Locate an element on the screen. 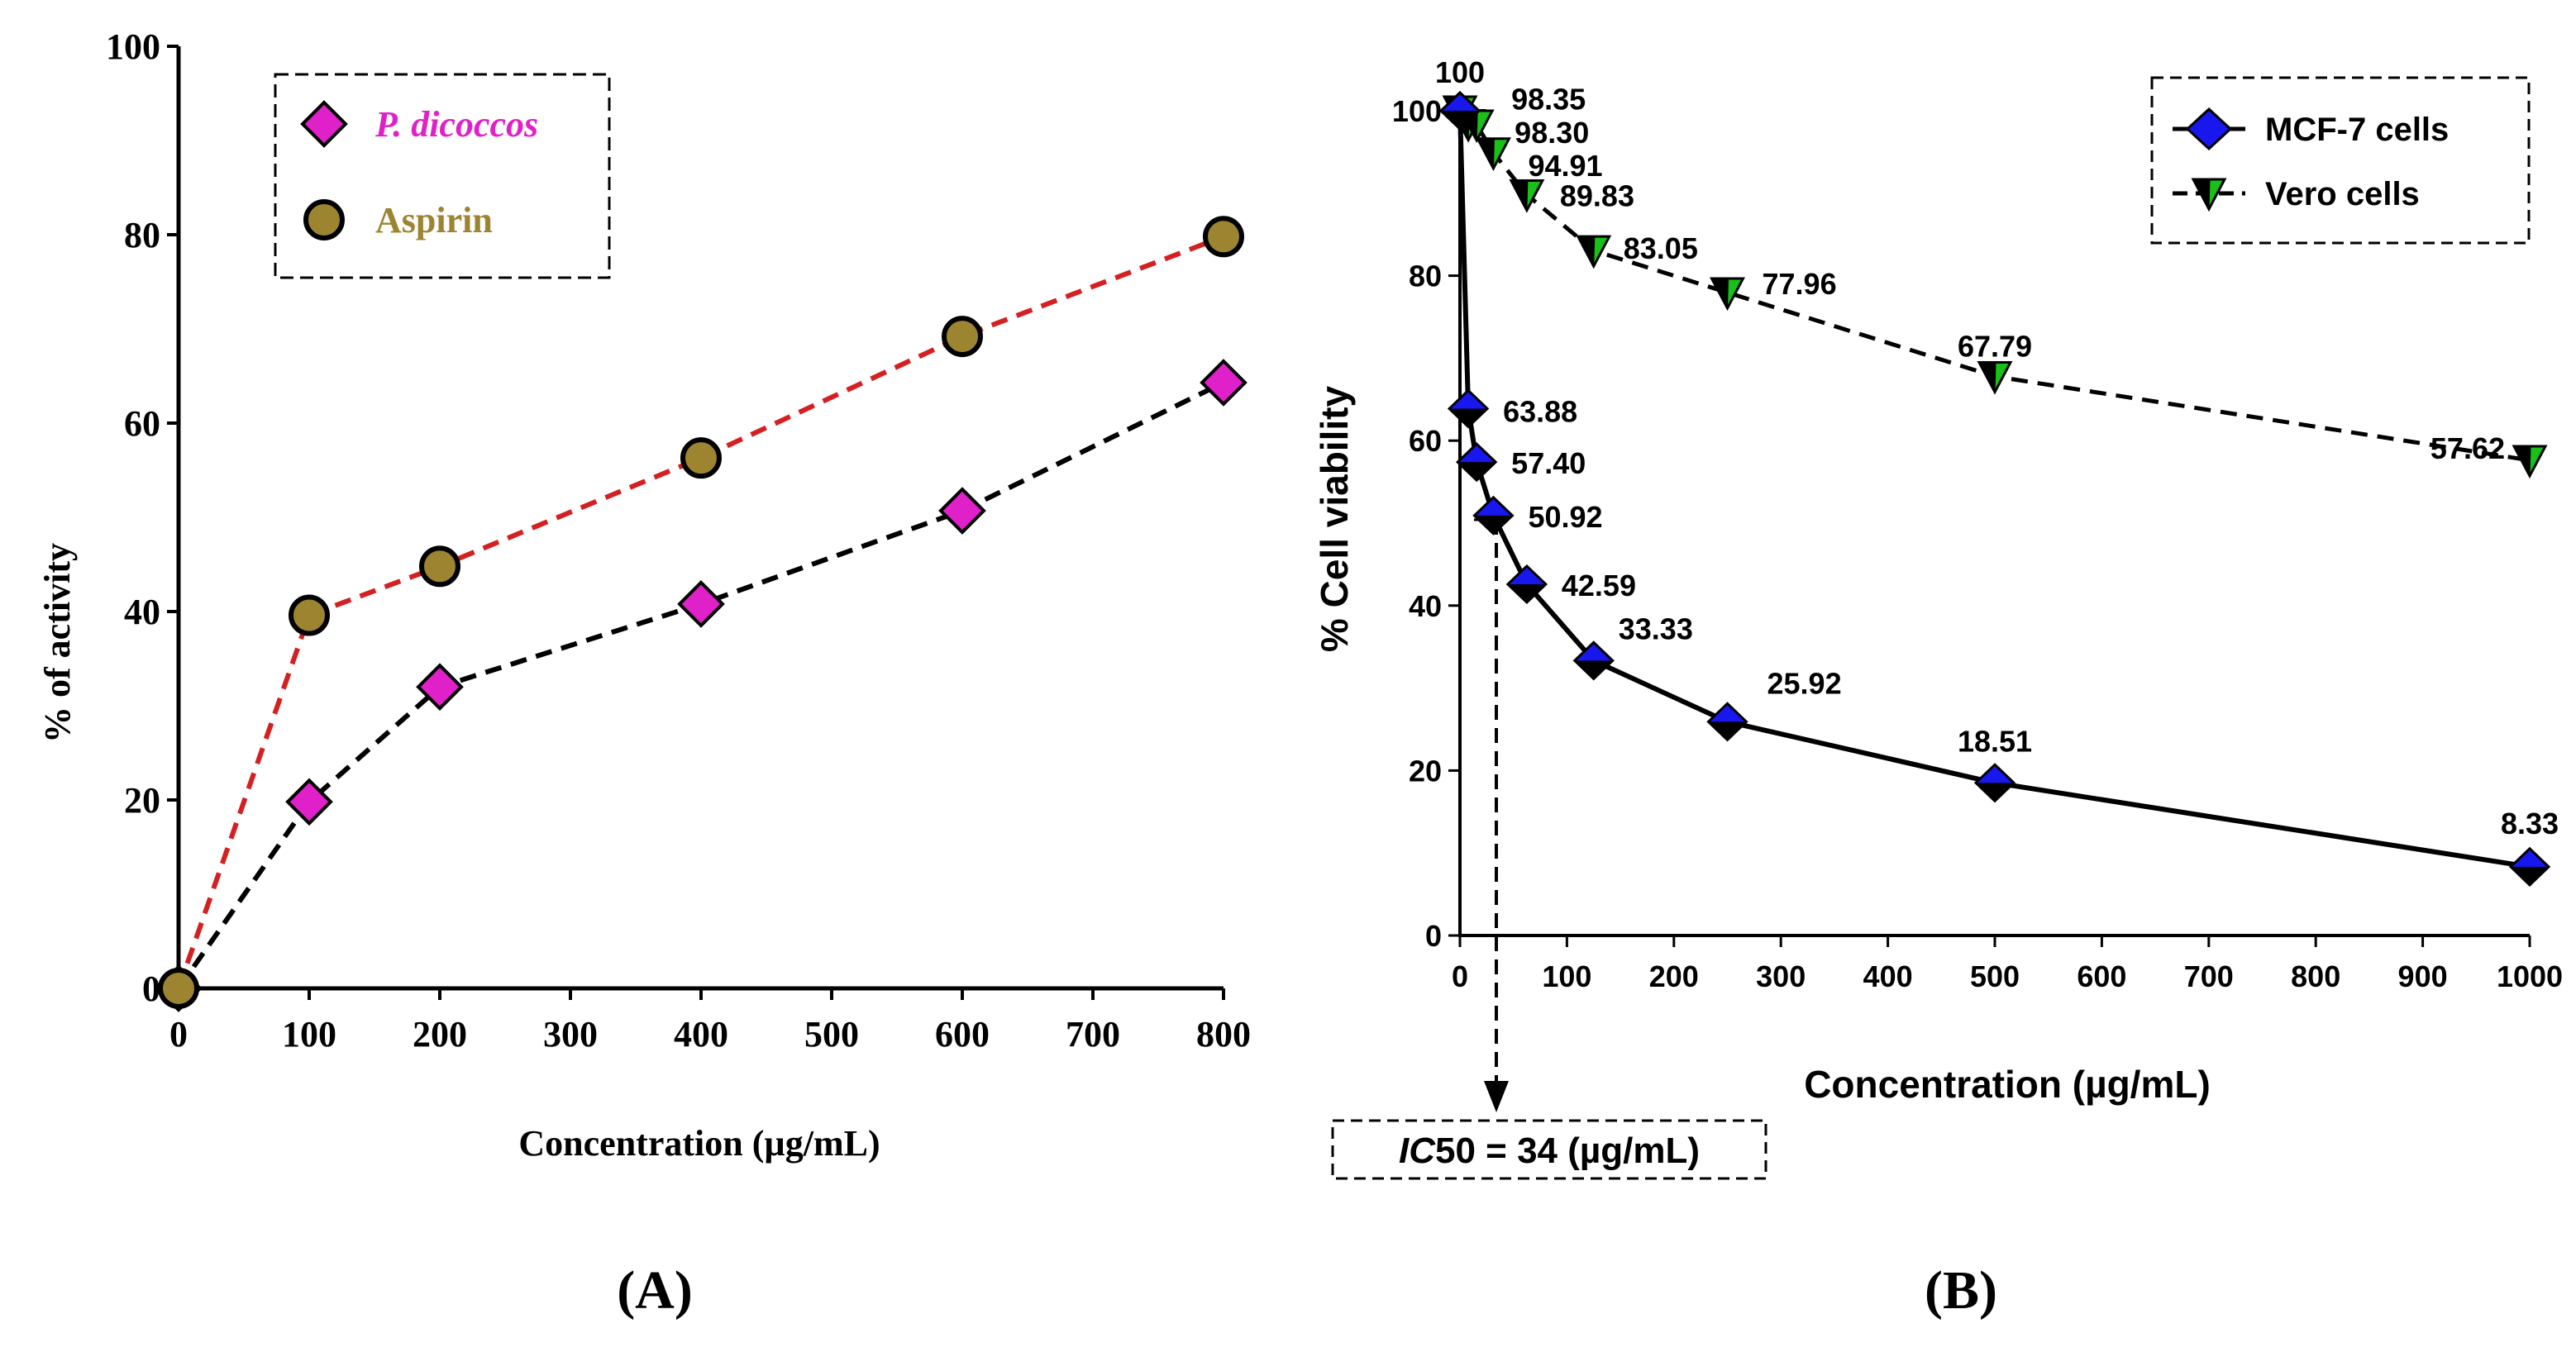  panel-a-y-axis-label: % of activity is located at coordinates (58, 643).